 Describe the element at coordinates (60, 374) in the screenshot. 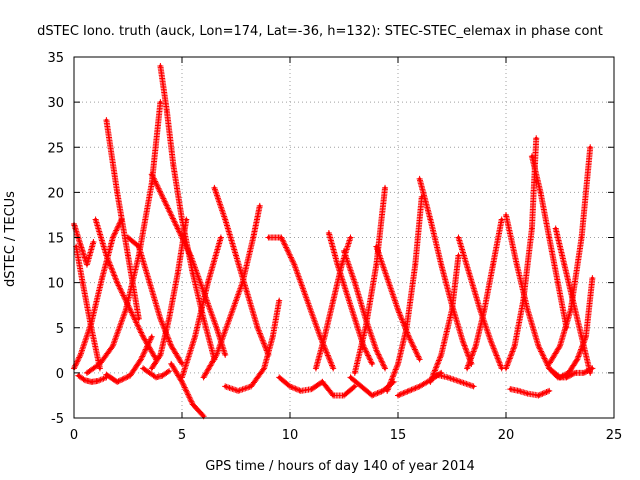

I see `y-tick-label: 0` at that location.